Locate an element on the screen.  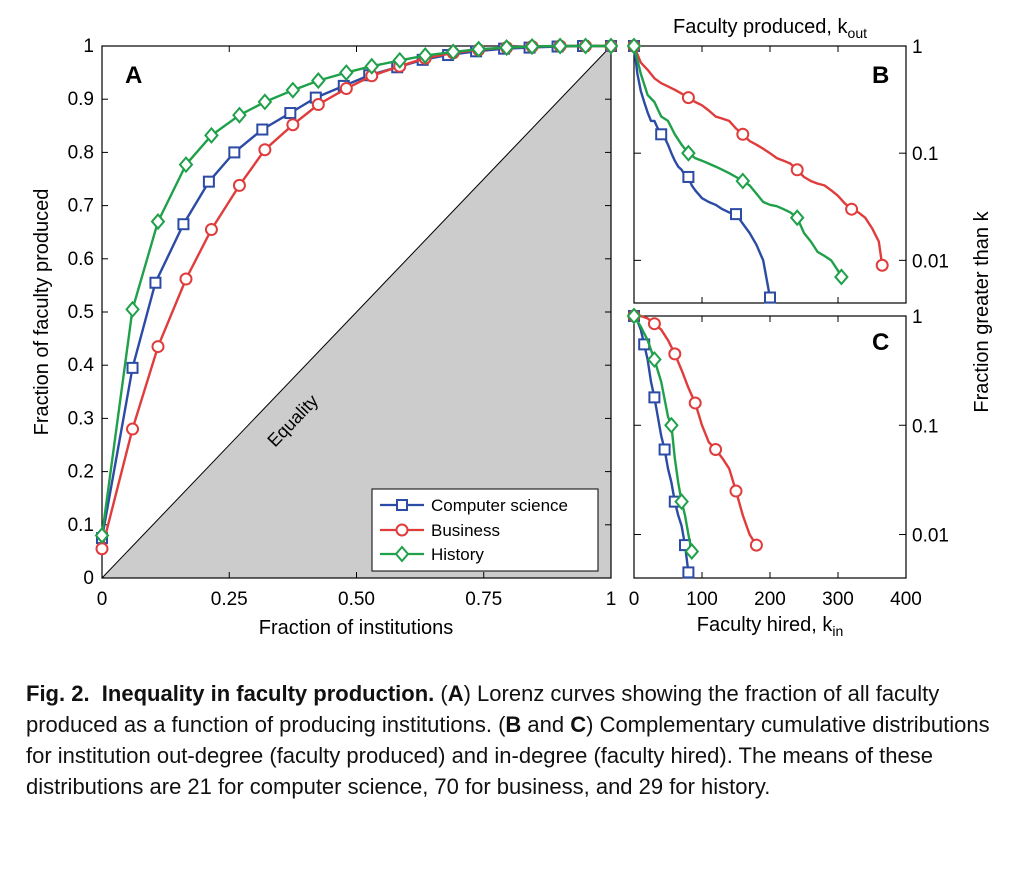
caption-ref-b: B is located at coordinates (513, 724).